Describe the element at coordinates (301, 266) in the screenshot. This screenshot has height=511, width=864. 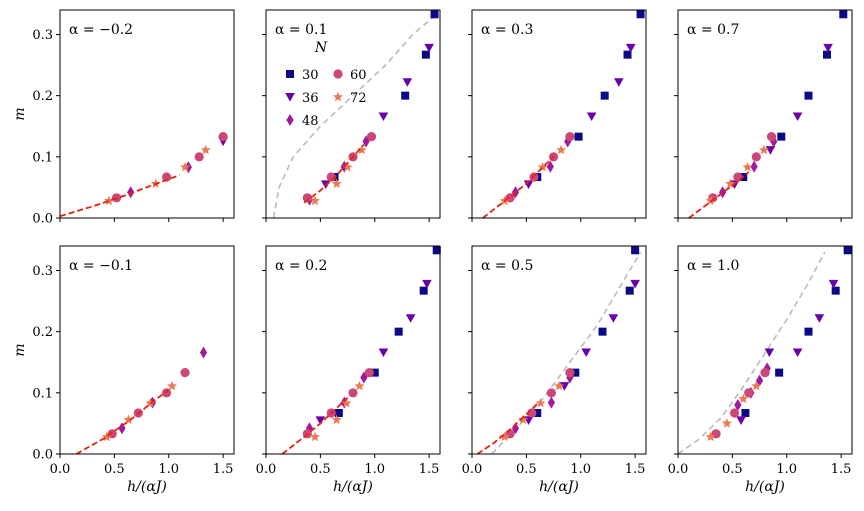
I see `panel-label: α = 0.2` at that location.